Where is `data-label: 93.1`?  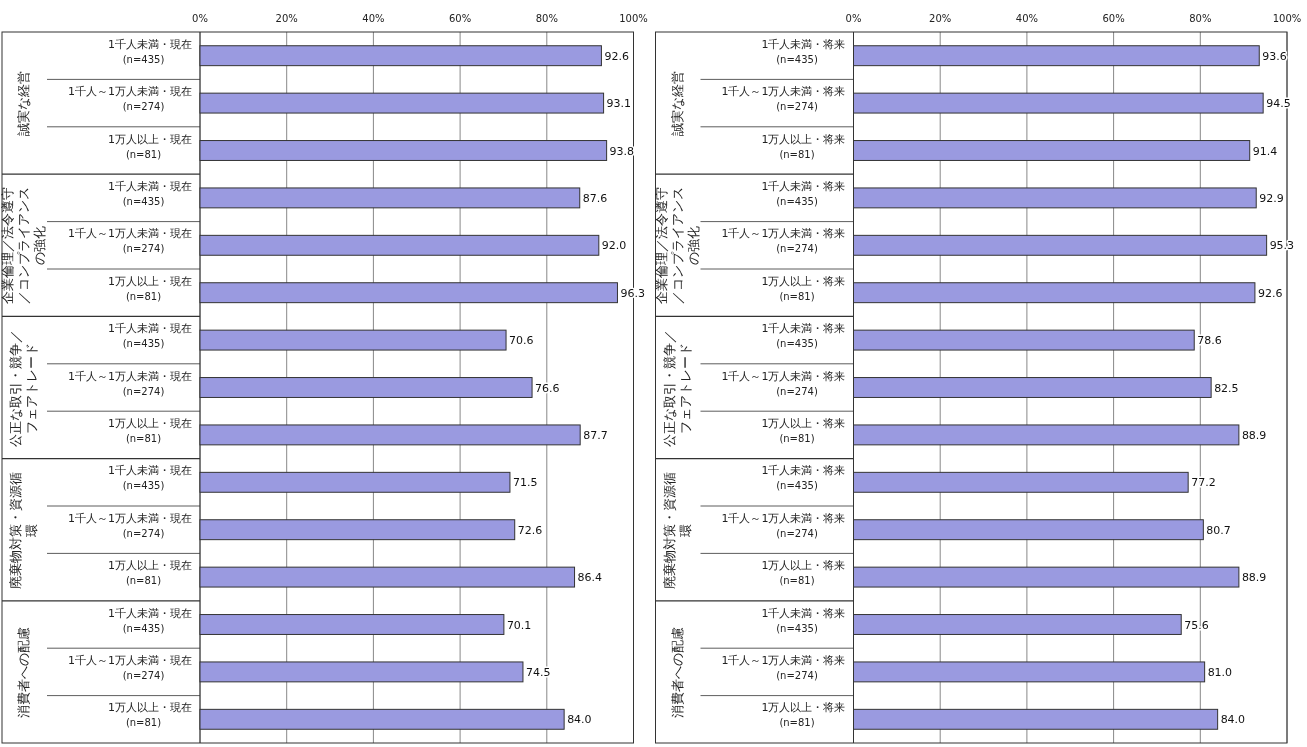 data-label: 93.1 is located at coordinates (619, 104).